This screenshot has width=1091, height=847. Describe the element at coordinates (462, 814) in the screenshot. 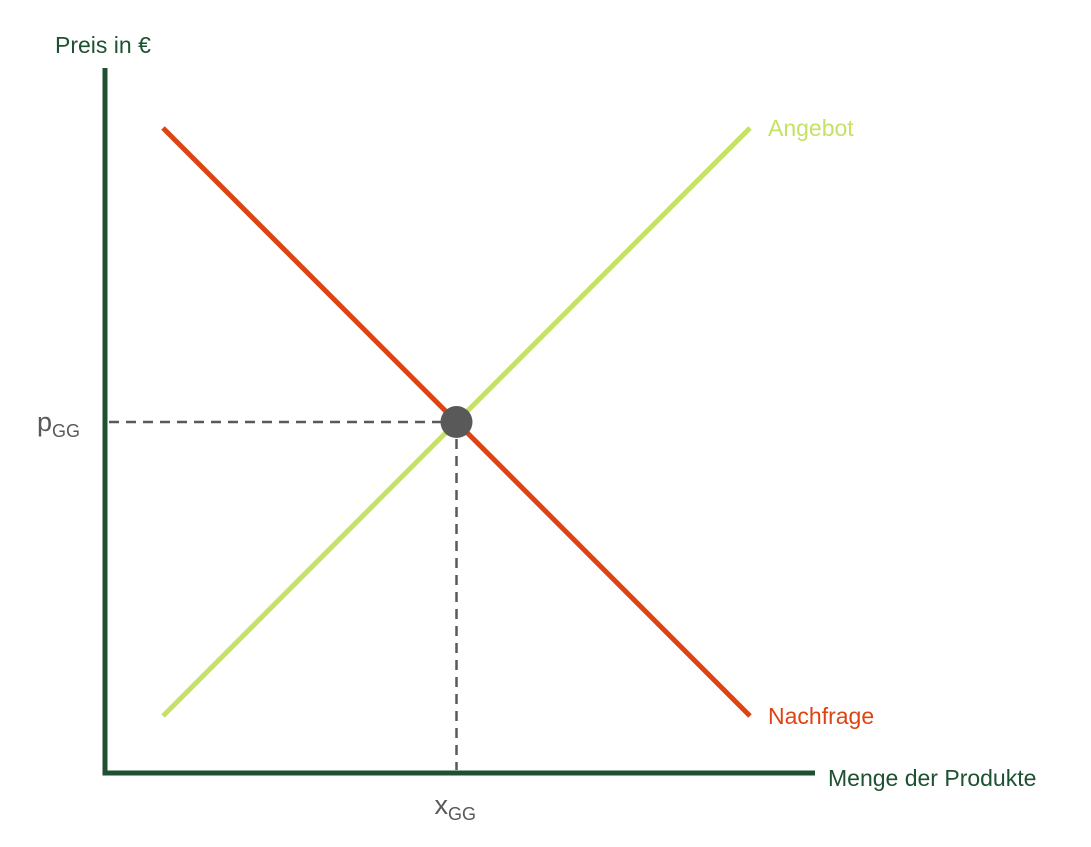

I see `equilibrium-quantity-label-sub: GG` at that location.